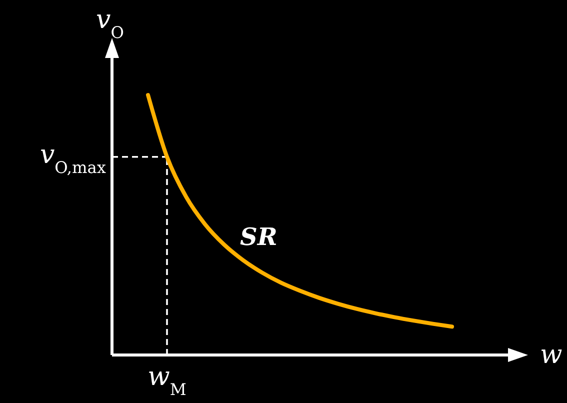  I want to click on x-axis-title: w, so click(551, 355).